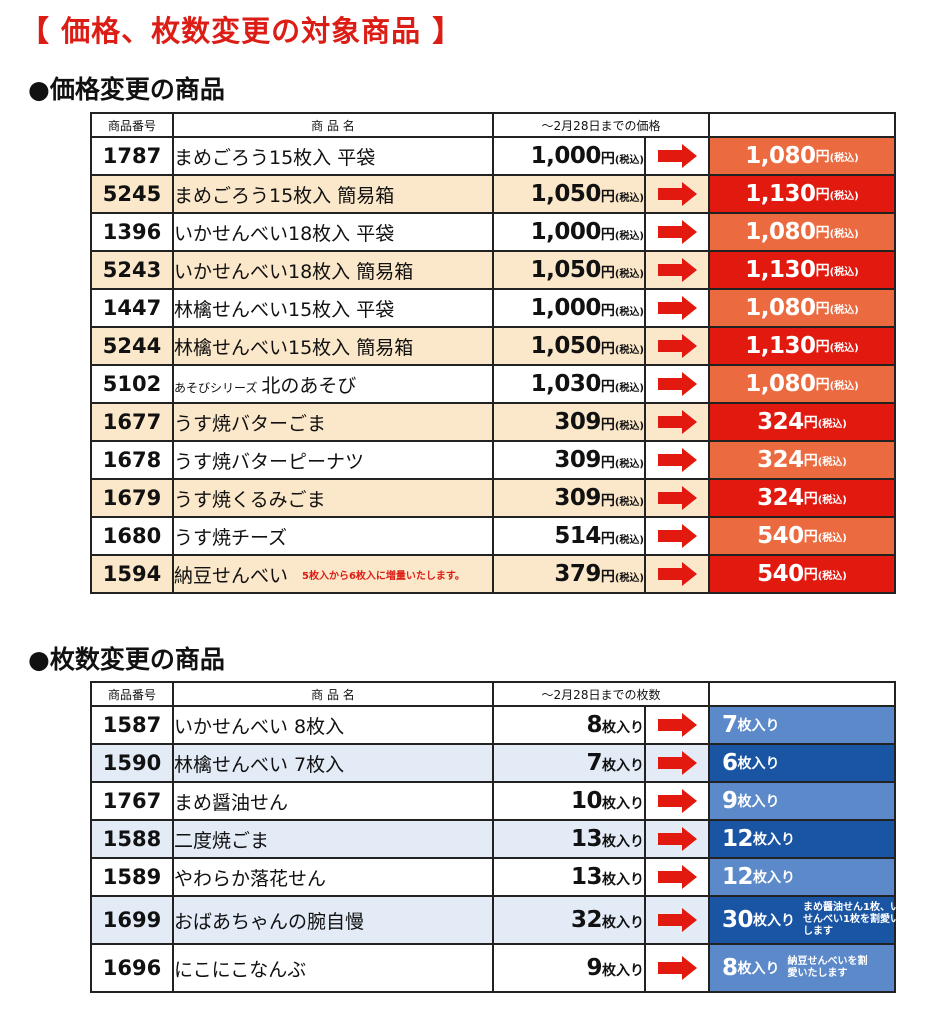 This screenshot has width=928, height=1024. Describe the element at coordinates (284, 233) in the screenshot. I see `product-name: いかせんべい18枚入 平袋` at that location.